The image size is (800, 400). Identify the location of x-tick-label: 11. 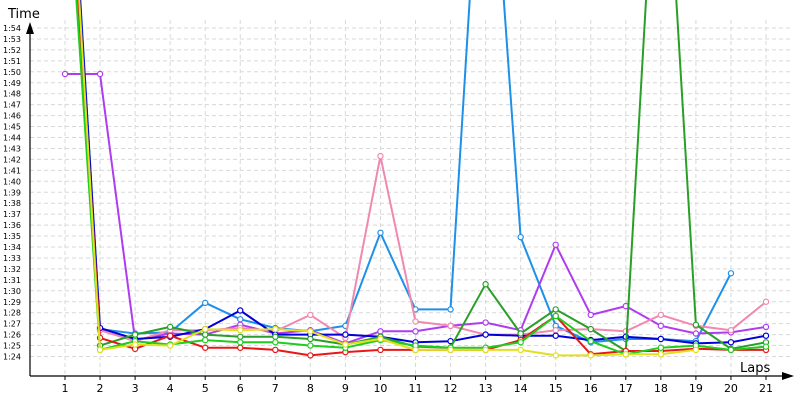
(416, 388).